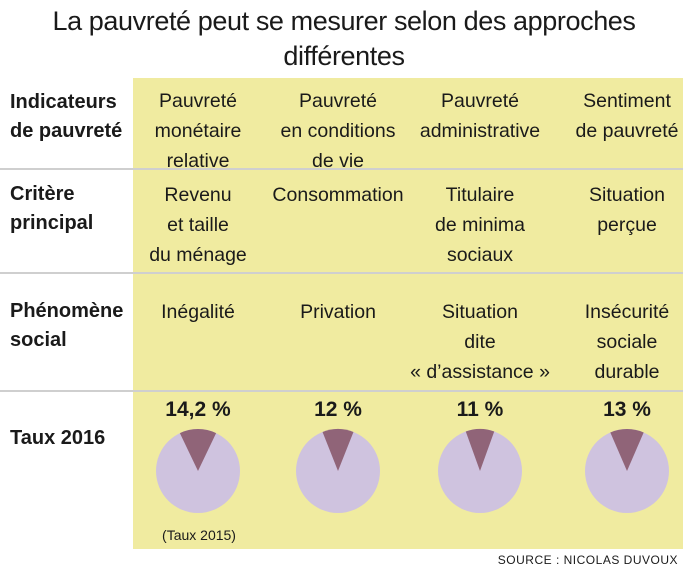 The height and width of the screenshot is (574, 688). What do you see at coordinates (338, 101) in the screenshot?
I see `indicator-cell-2-line-1: Pauvreté` at bounding box center [338, 101].